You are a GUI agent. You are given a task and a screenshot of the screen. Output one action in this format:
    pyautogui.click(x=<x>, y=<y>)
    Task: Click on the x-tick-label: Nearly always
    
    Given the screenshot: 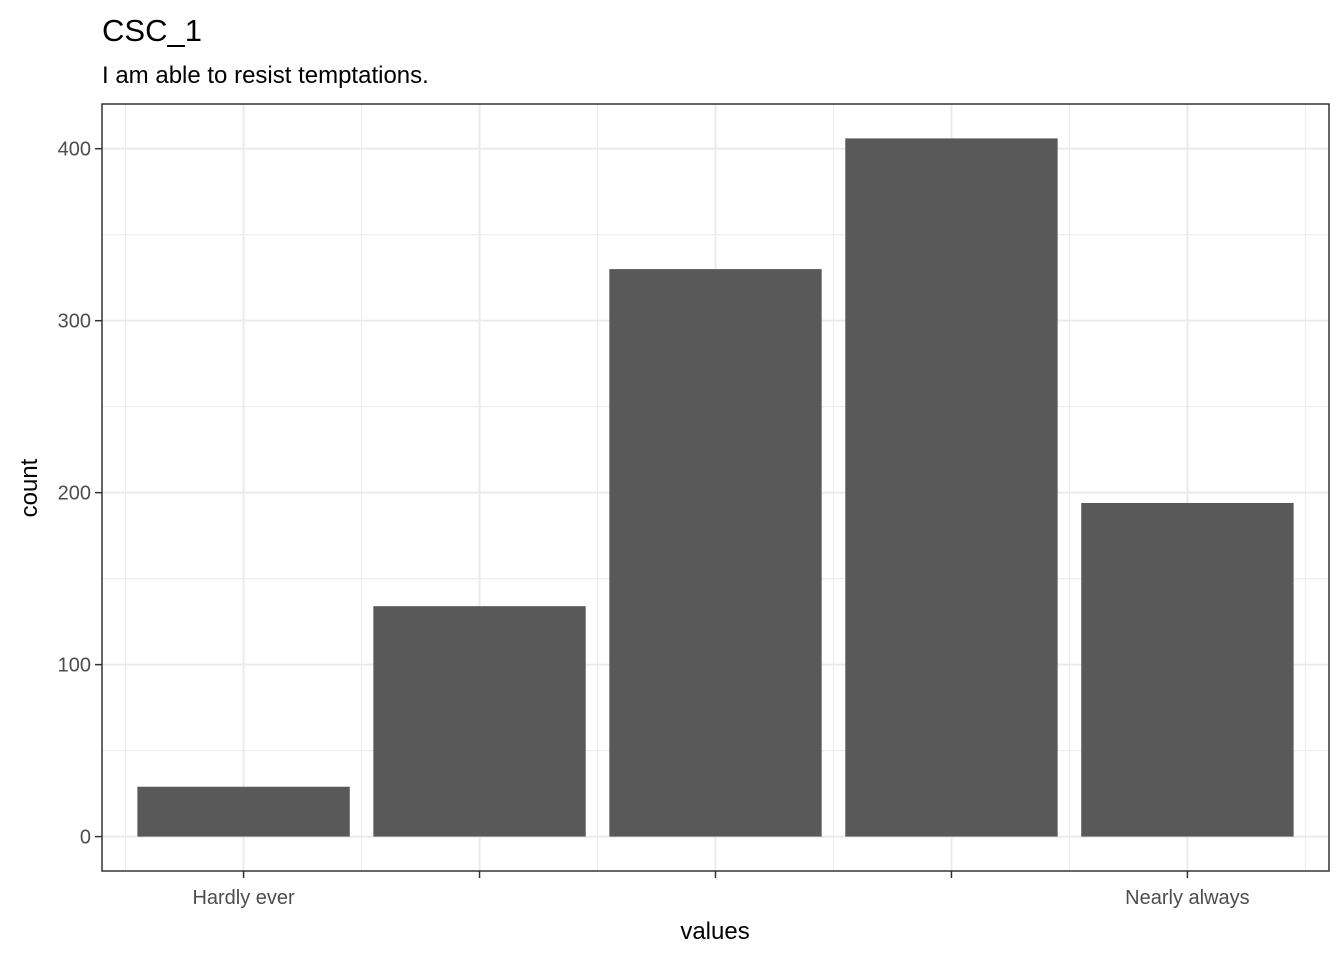 What is the action you would take?
    pyautogui.click(x=1187, y=898)
    